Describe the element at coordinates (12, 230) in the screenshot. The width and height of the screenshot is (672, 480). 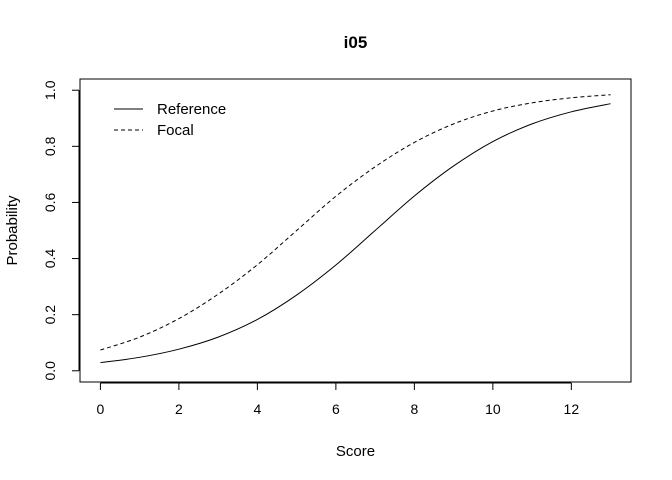
I see `y-axis-label: Probability` at that location.